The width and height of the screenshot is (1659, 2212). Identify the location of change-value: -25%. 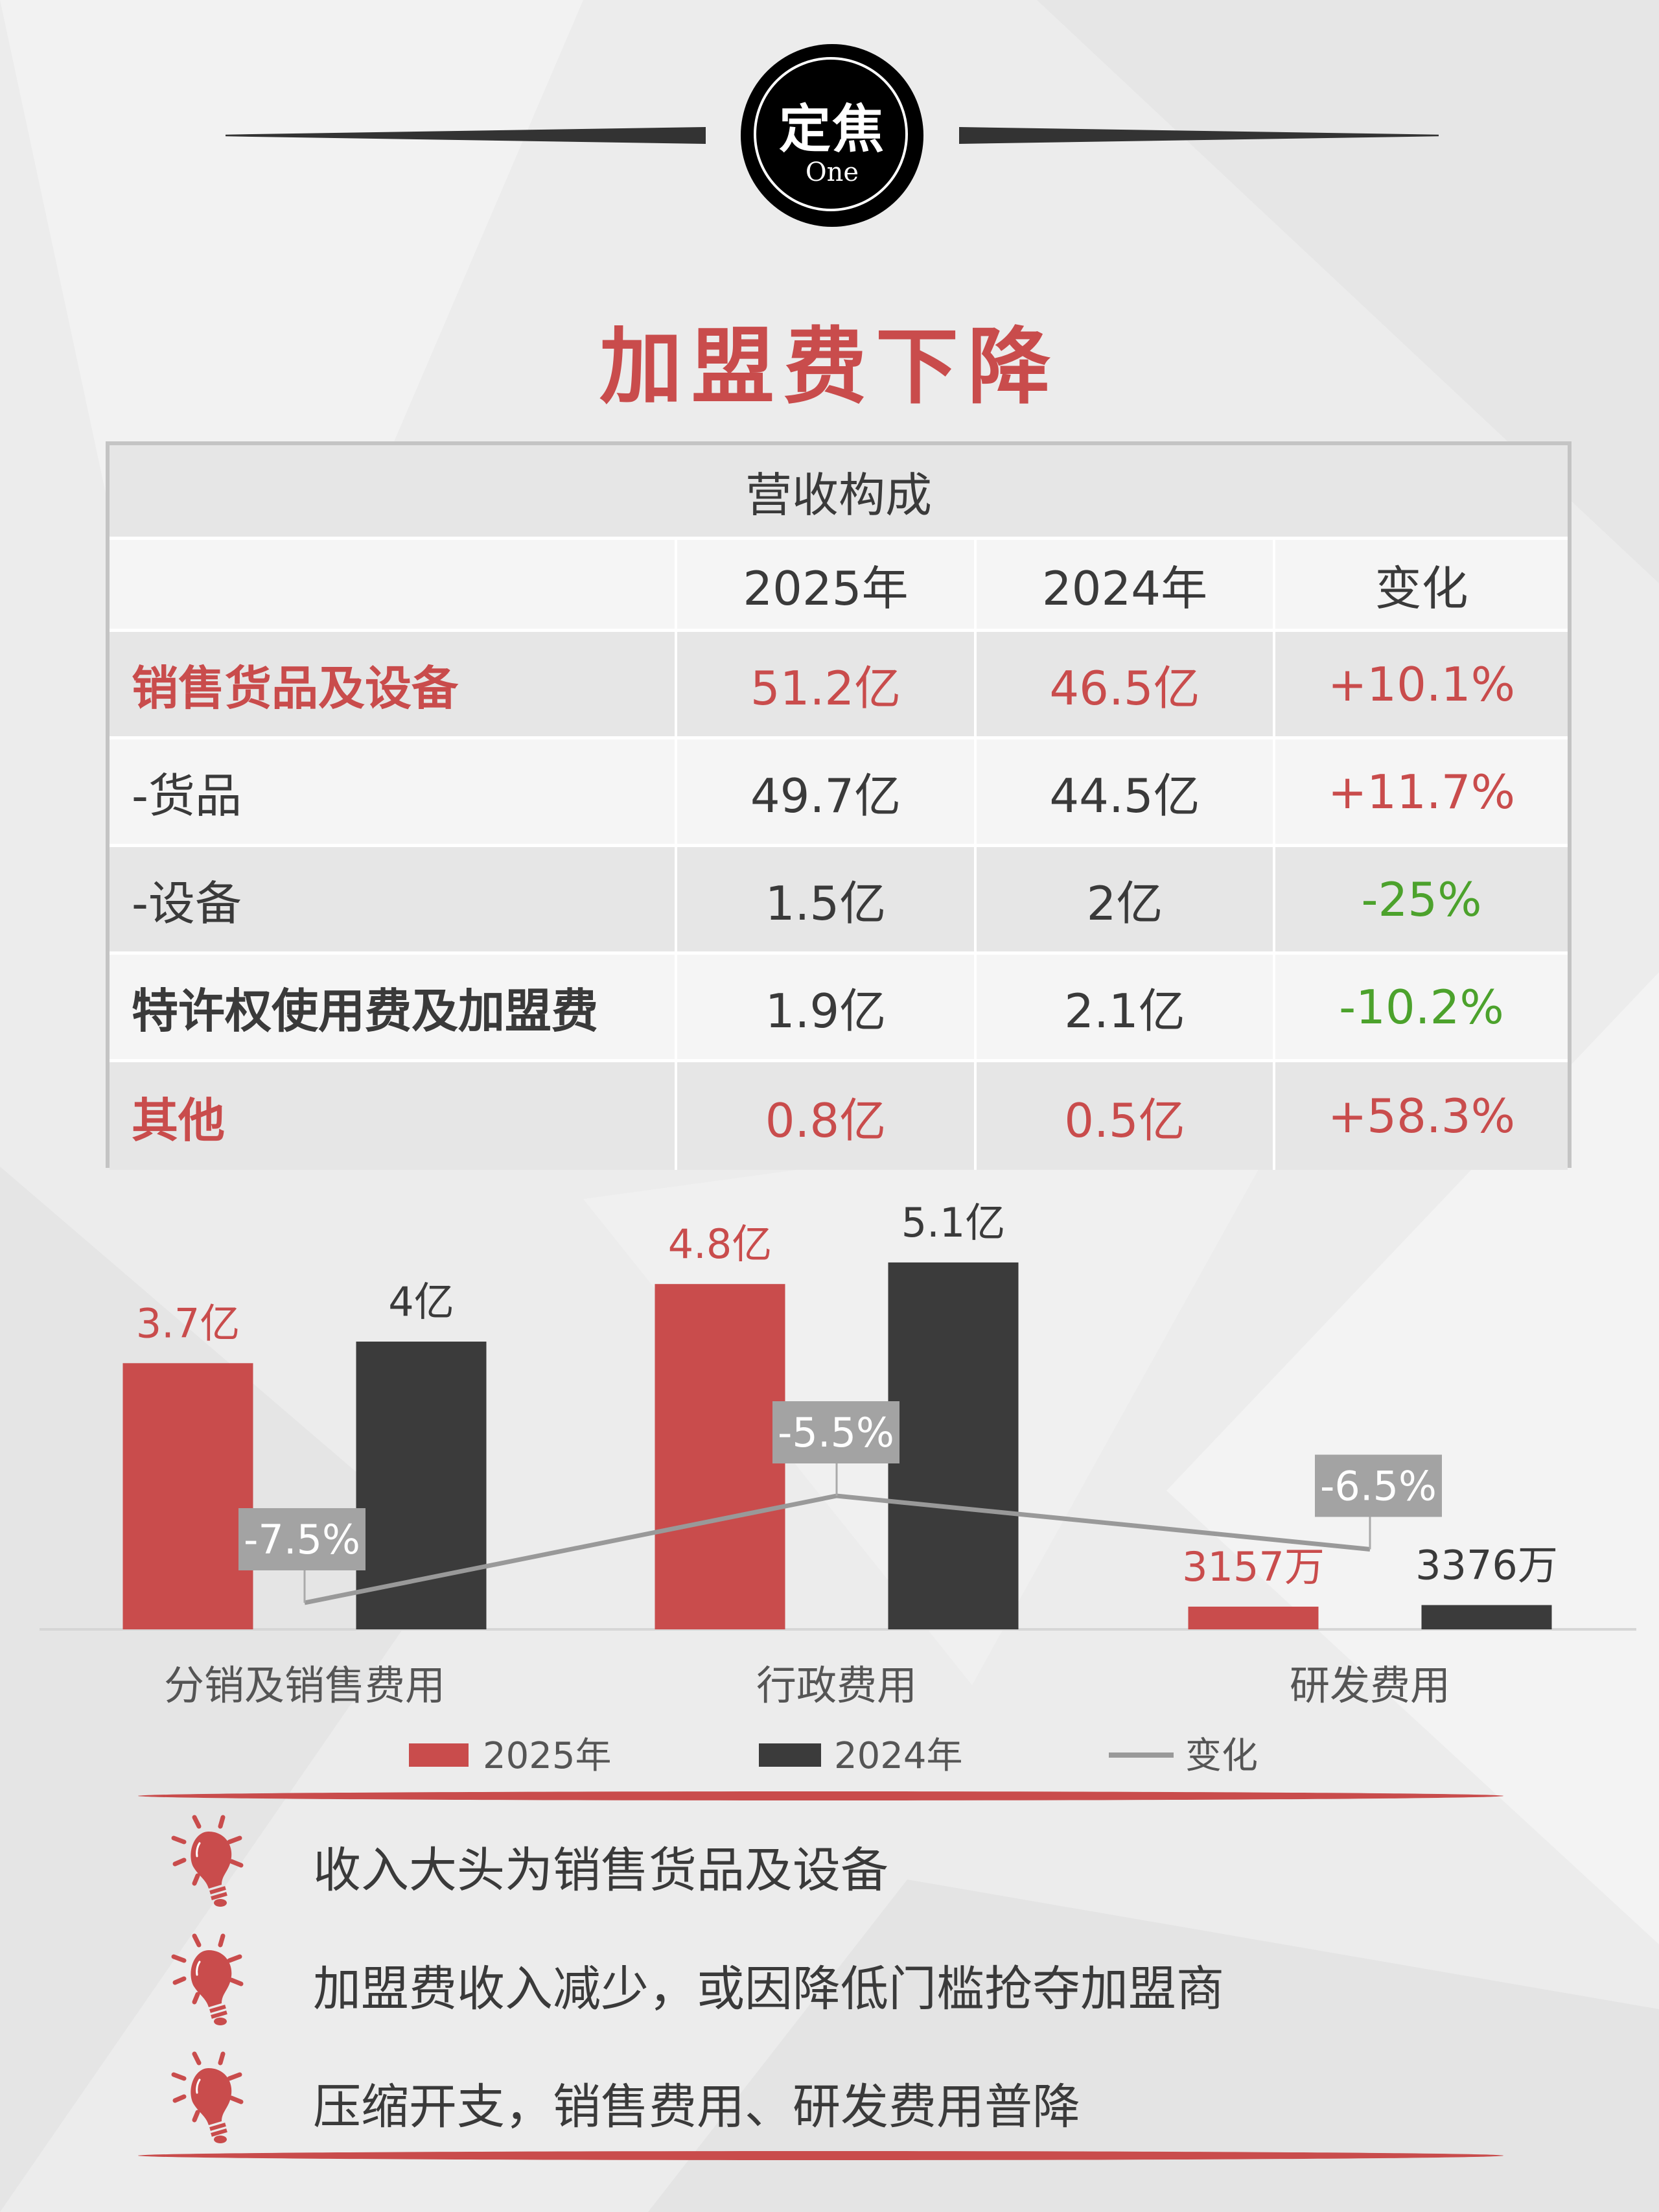
(1420, 899).